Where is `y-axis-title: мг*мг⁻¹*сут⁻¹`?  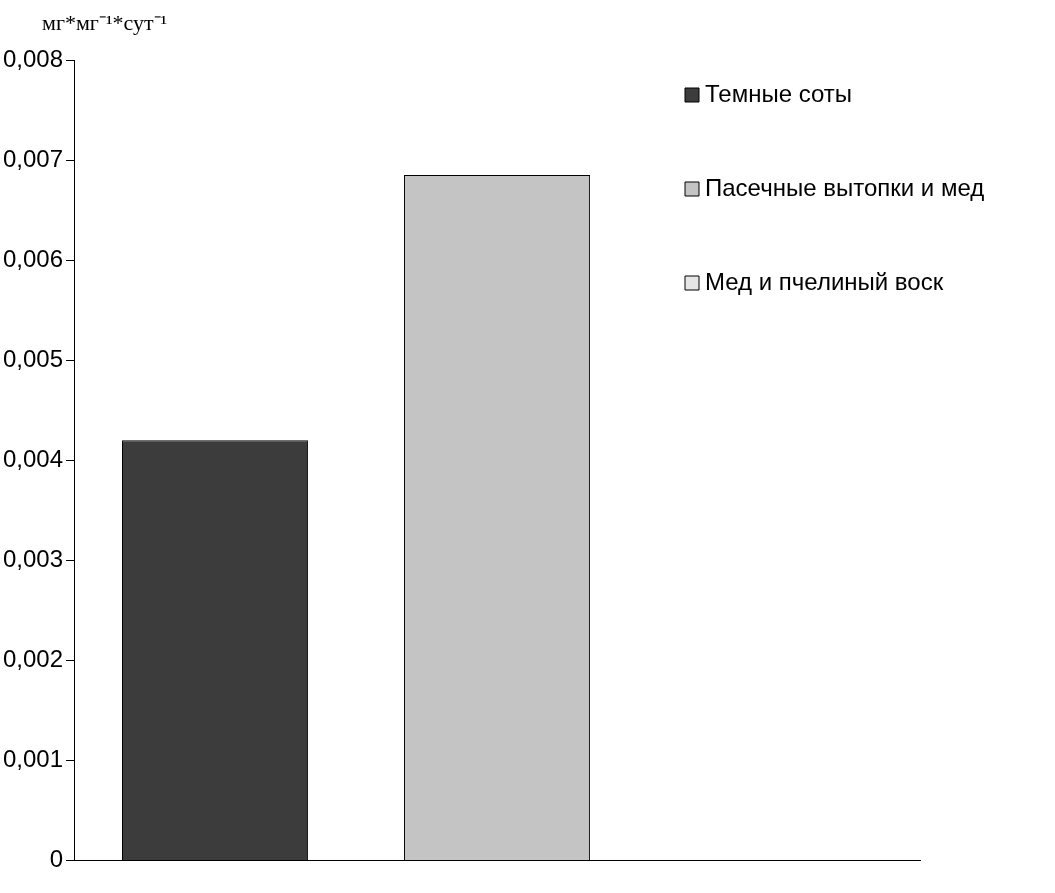 y-axis-title: мг*мг⁻¹*сут⁻¹ is located at coordinates (105, 22).